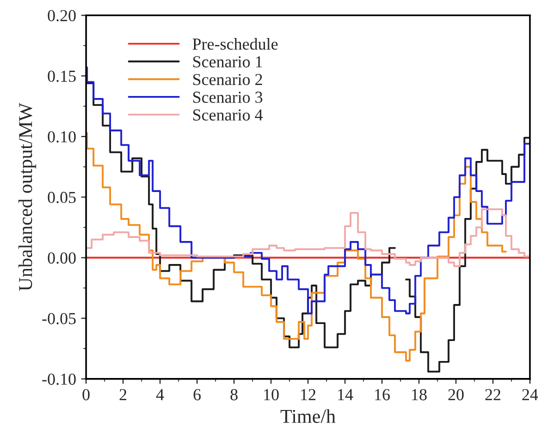 The width and height of the screenshot is (538, 438). I want to click on x-tick-label: 10, so click(271, 394).